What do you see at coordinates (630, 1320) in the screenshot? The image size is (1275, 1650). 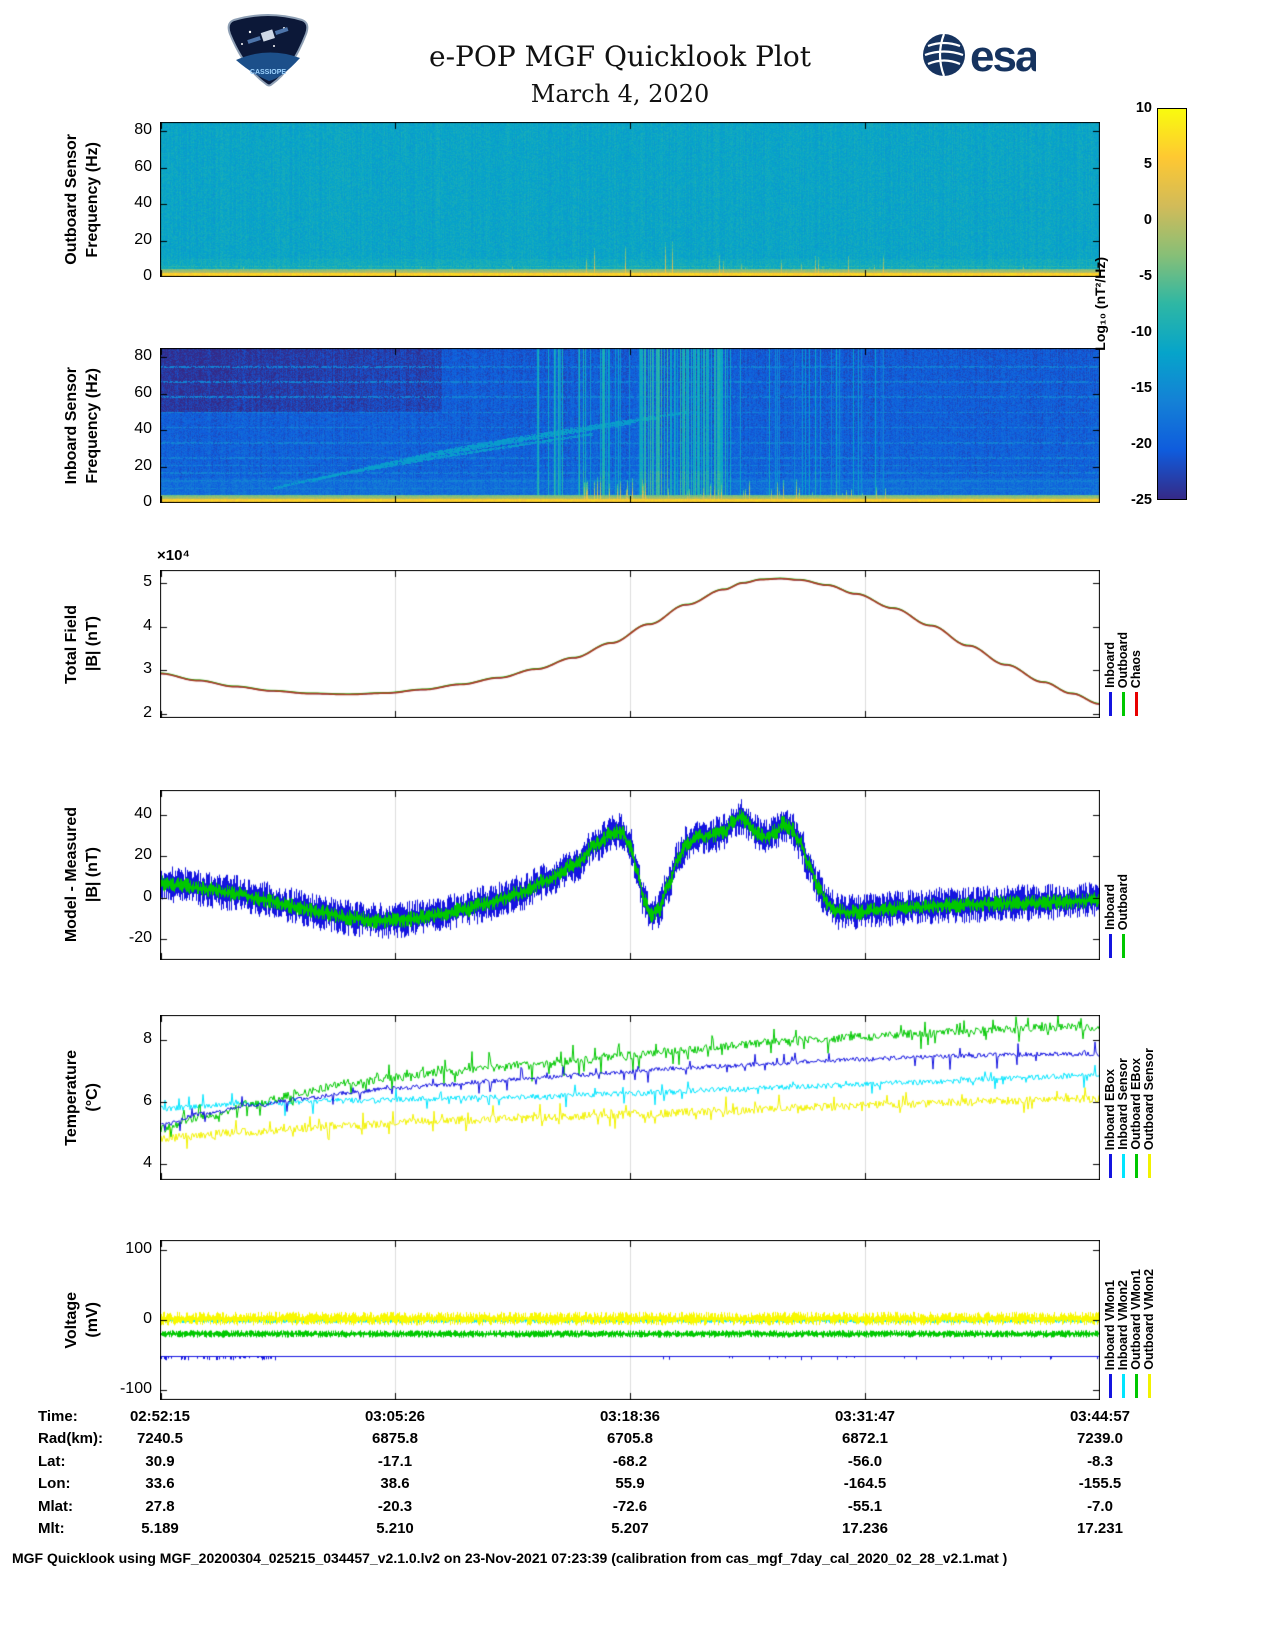 I see `voltage-canvas` at bounding box center [630, 1320].